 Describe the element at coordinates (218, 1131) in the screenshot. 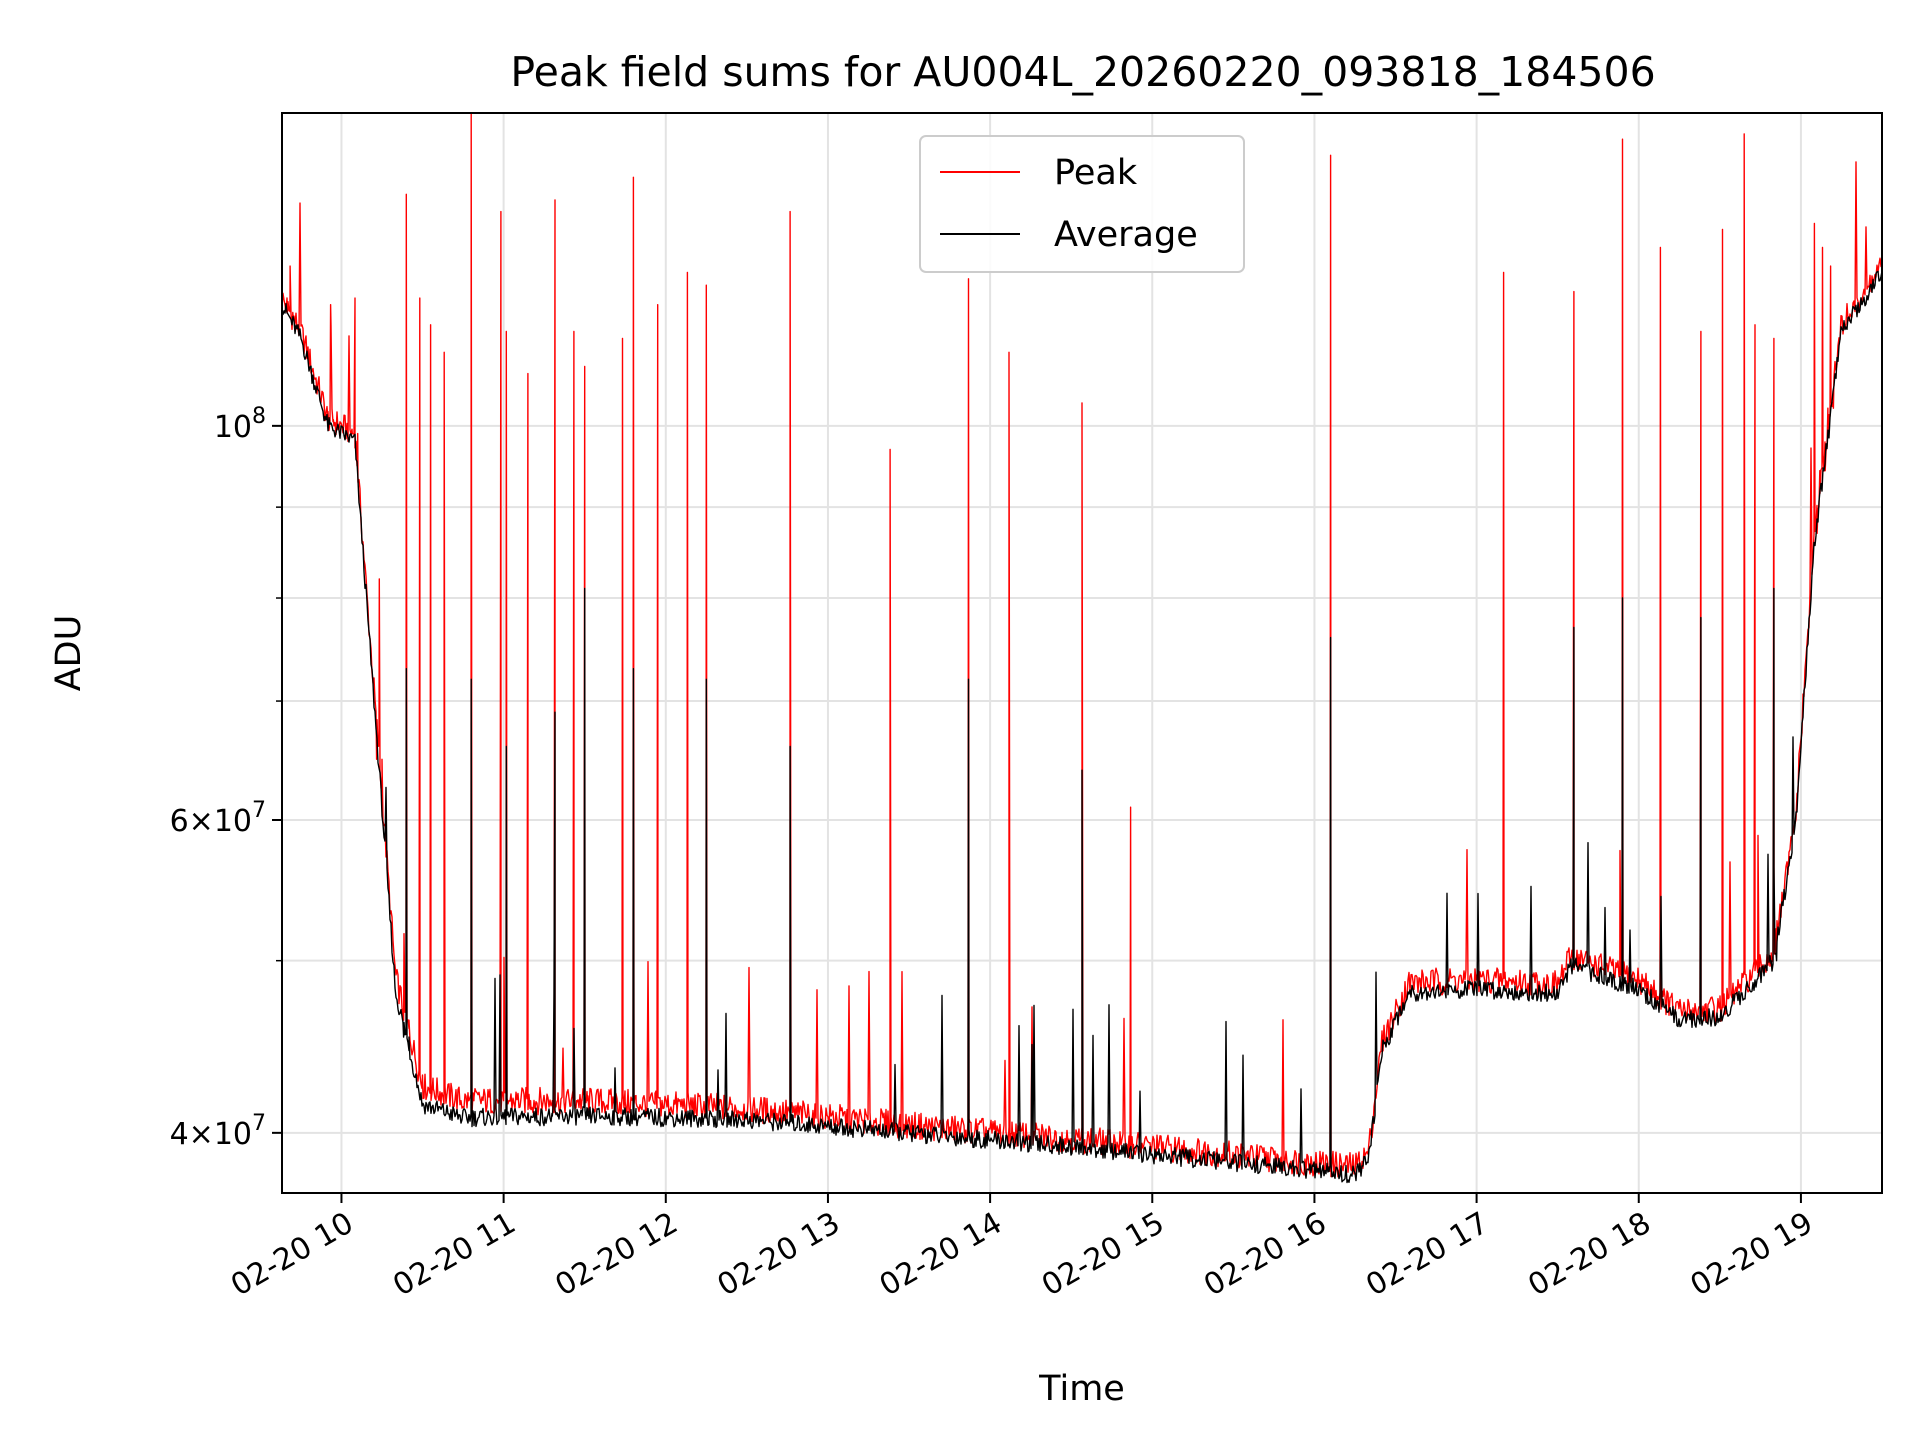

I see `y-tick-label: 4×107` at that location.